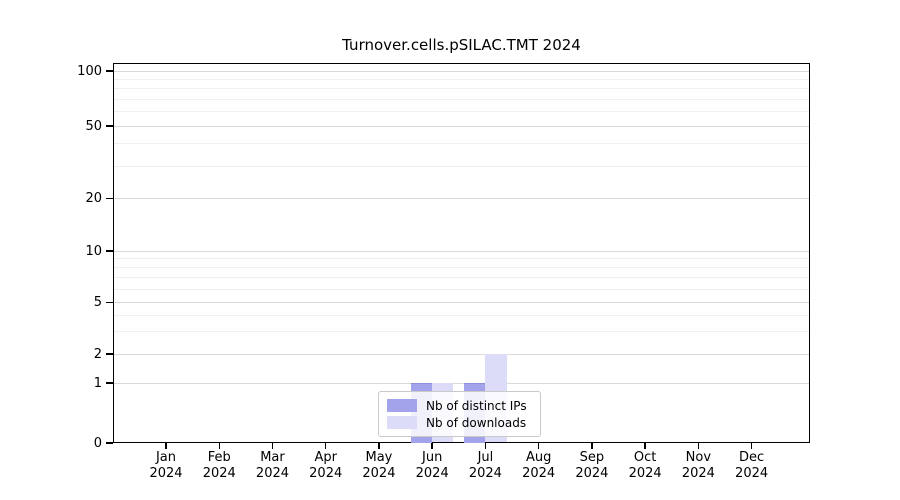 This screenshot has height=500, width=900. I want to click on legend-item-distinct-ips: Nb of distinct IPs, so click(459, 406).